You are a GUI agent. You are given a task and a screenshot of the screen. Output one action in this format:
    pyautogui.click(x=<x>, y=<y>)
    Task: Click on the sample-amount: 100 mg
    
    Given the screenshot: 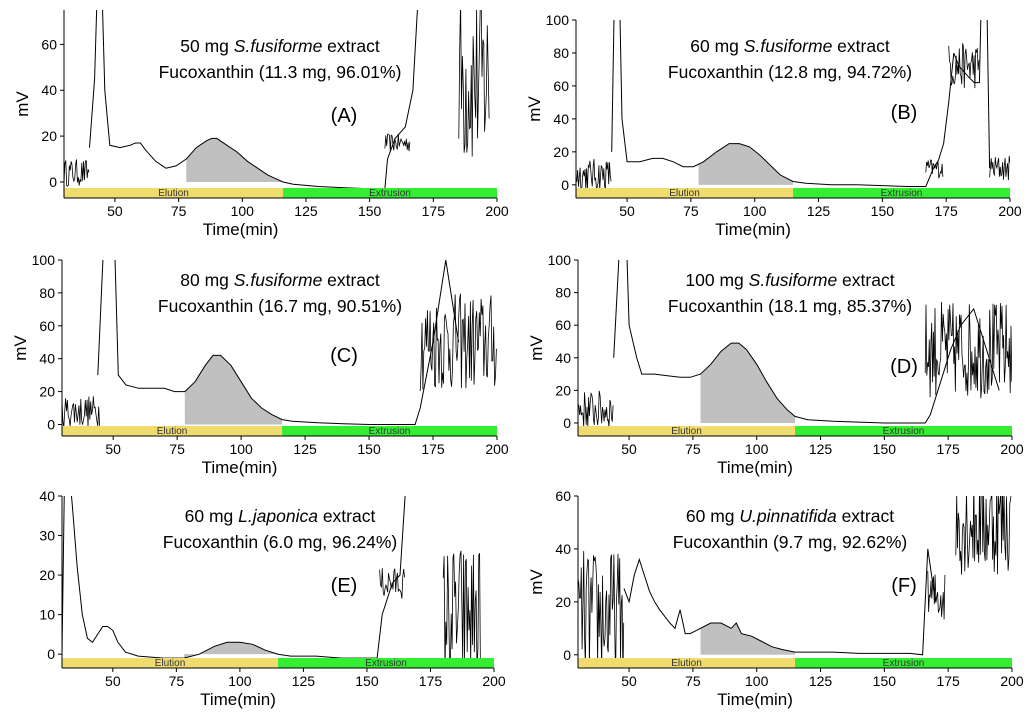 What is the action you would take?
    pyautogui.click(x=714, y=280)
    